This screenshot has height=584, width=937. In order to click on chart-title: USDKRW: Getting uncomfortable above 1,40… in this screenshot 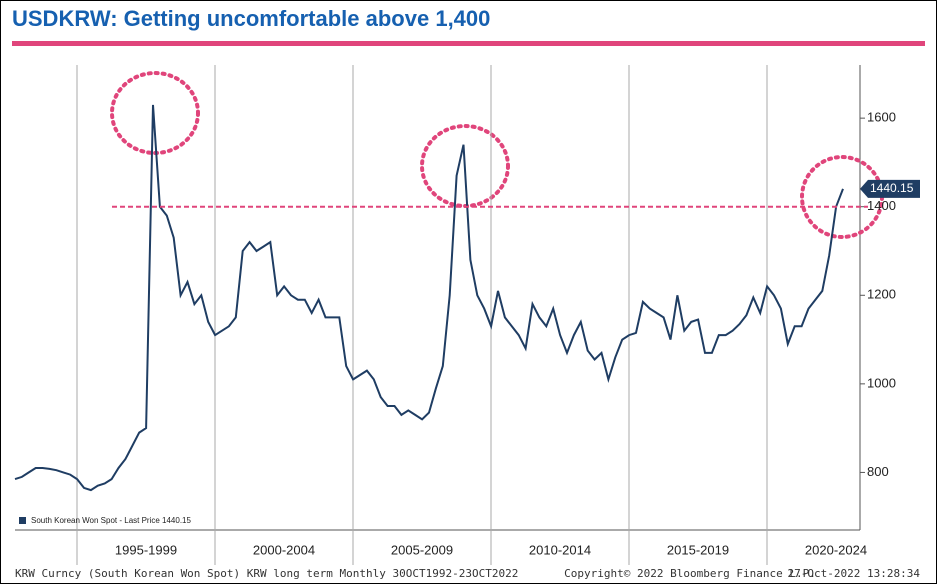, I will do `click(251, 18)`.